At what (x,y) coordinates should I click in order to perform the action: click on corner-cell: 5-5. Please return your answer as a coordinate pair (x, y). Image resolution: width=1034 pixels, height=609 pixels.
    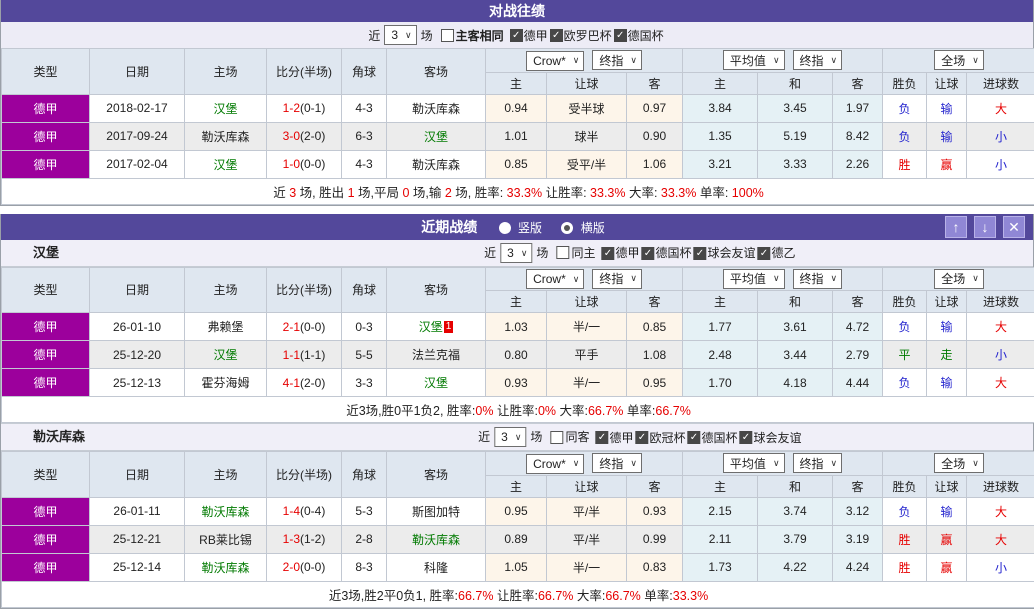
    Looking at the image, I should click on (364, 355).